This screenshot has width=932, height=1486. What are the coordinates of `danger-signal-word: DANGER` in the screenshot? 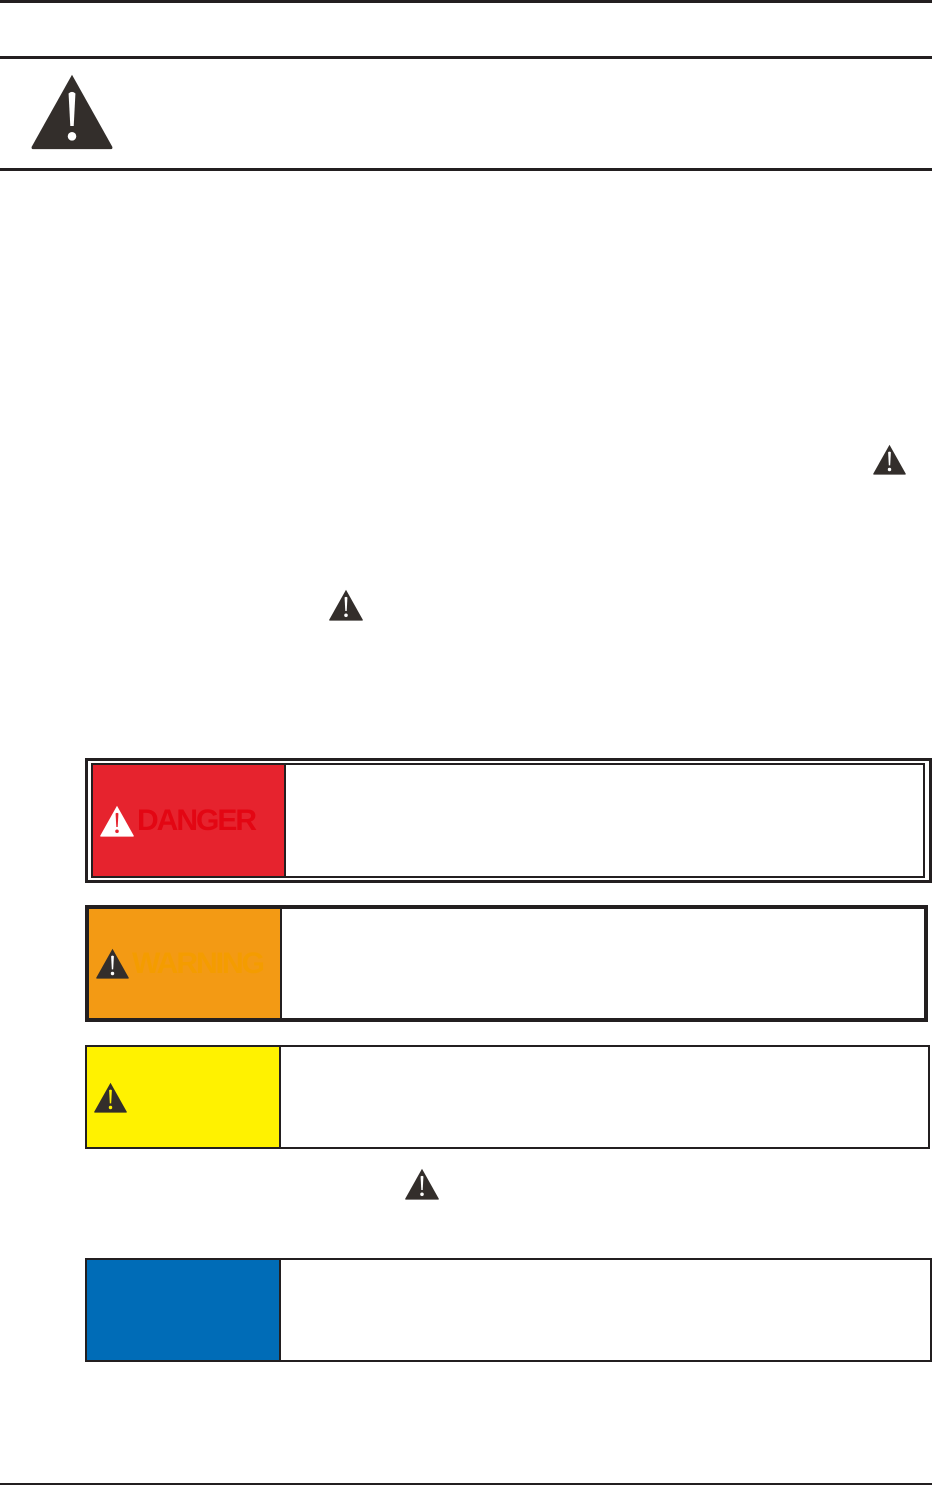 It's located at (197, 820).